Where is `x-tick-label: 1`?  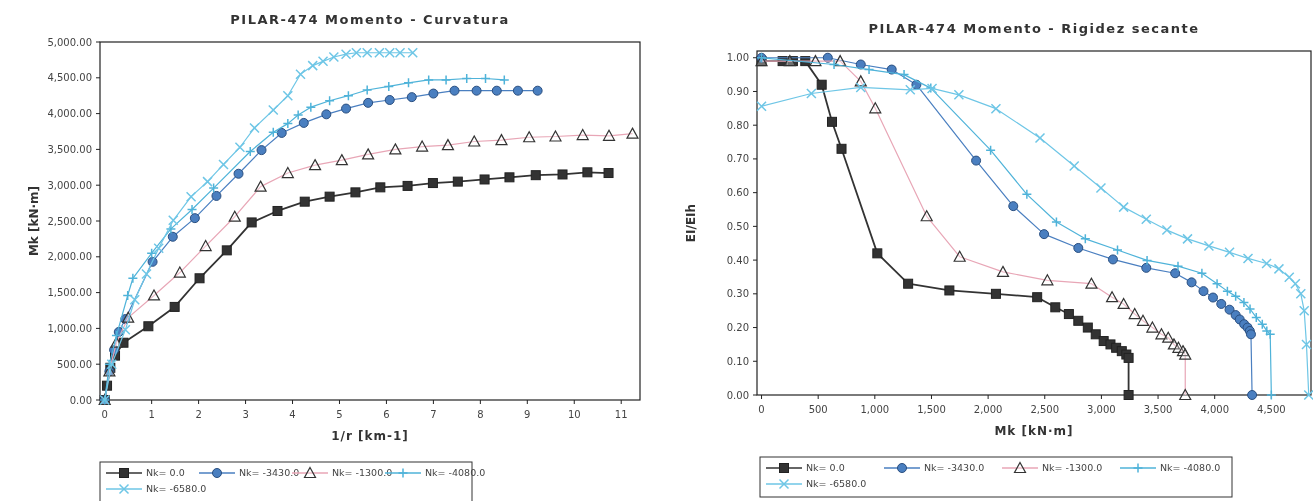
x-tick-label: 1 is located at coordinates (151, 414).